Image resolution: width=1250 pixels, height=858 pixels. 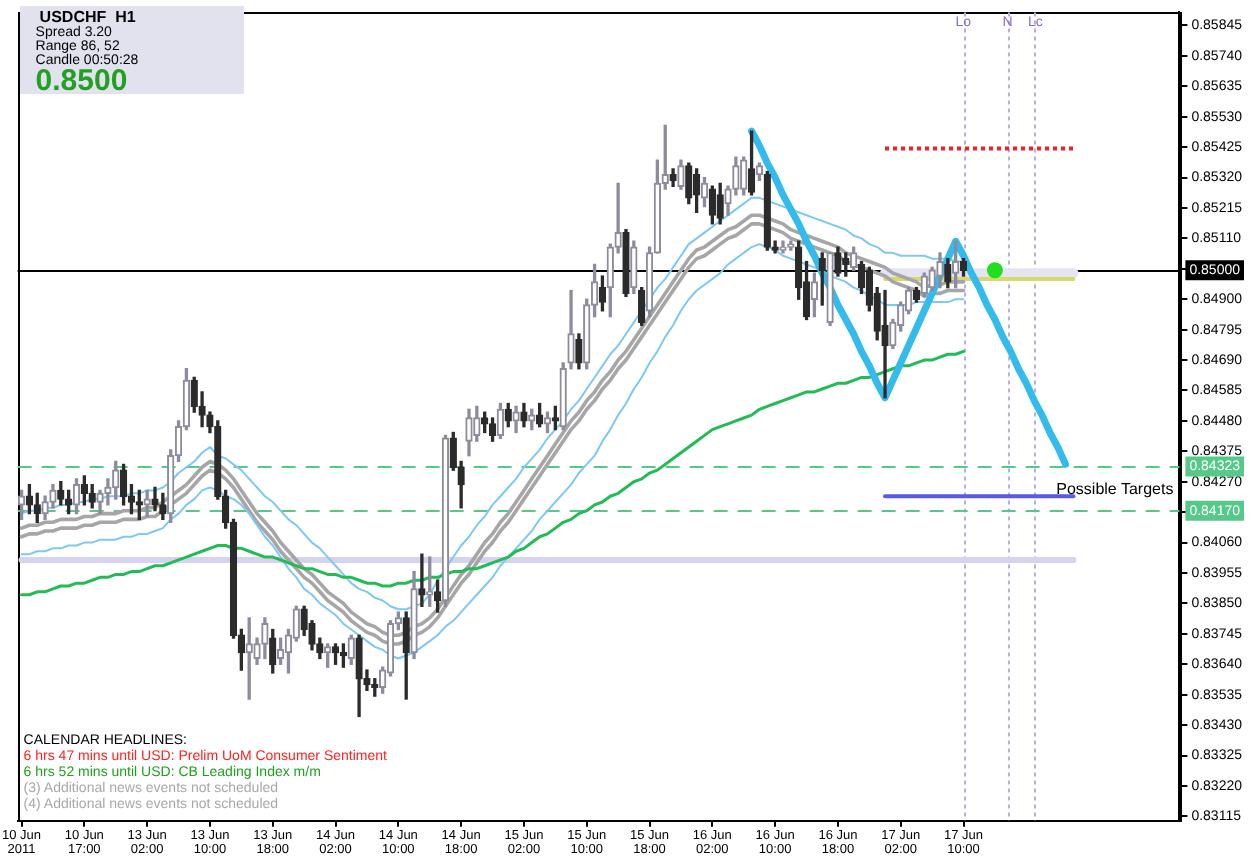 What do you see at coordinates (87, 17) in the screenshot?
I see `chart-title: USDCHF H1` at bounding box center [87, 17].